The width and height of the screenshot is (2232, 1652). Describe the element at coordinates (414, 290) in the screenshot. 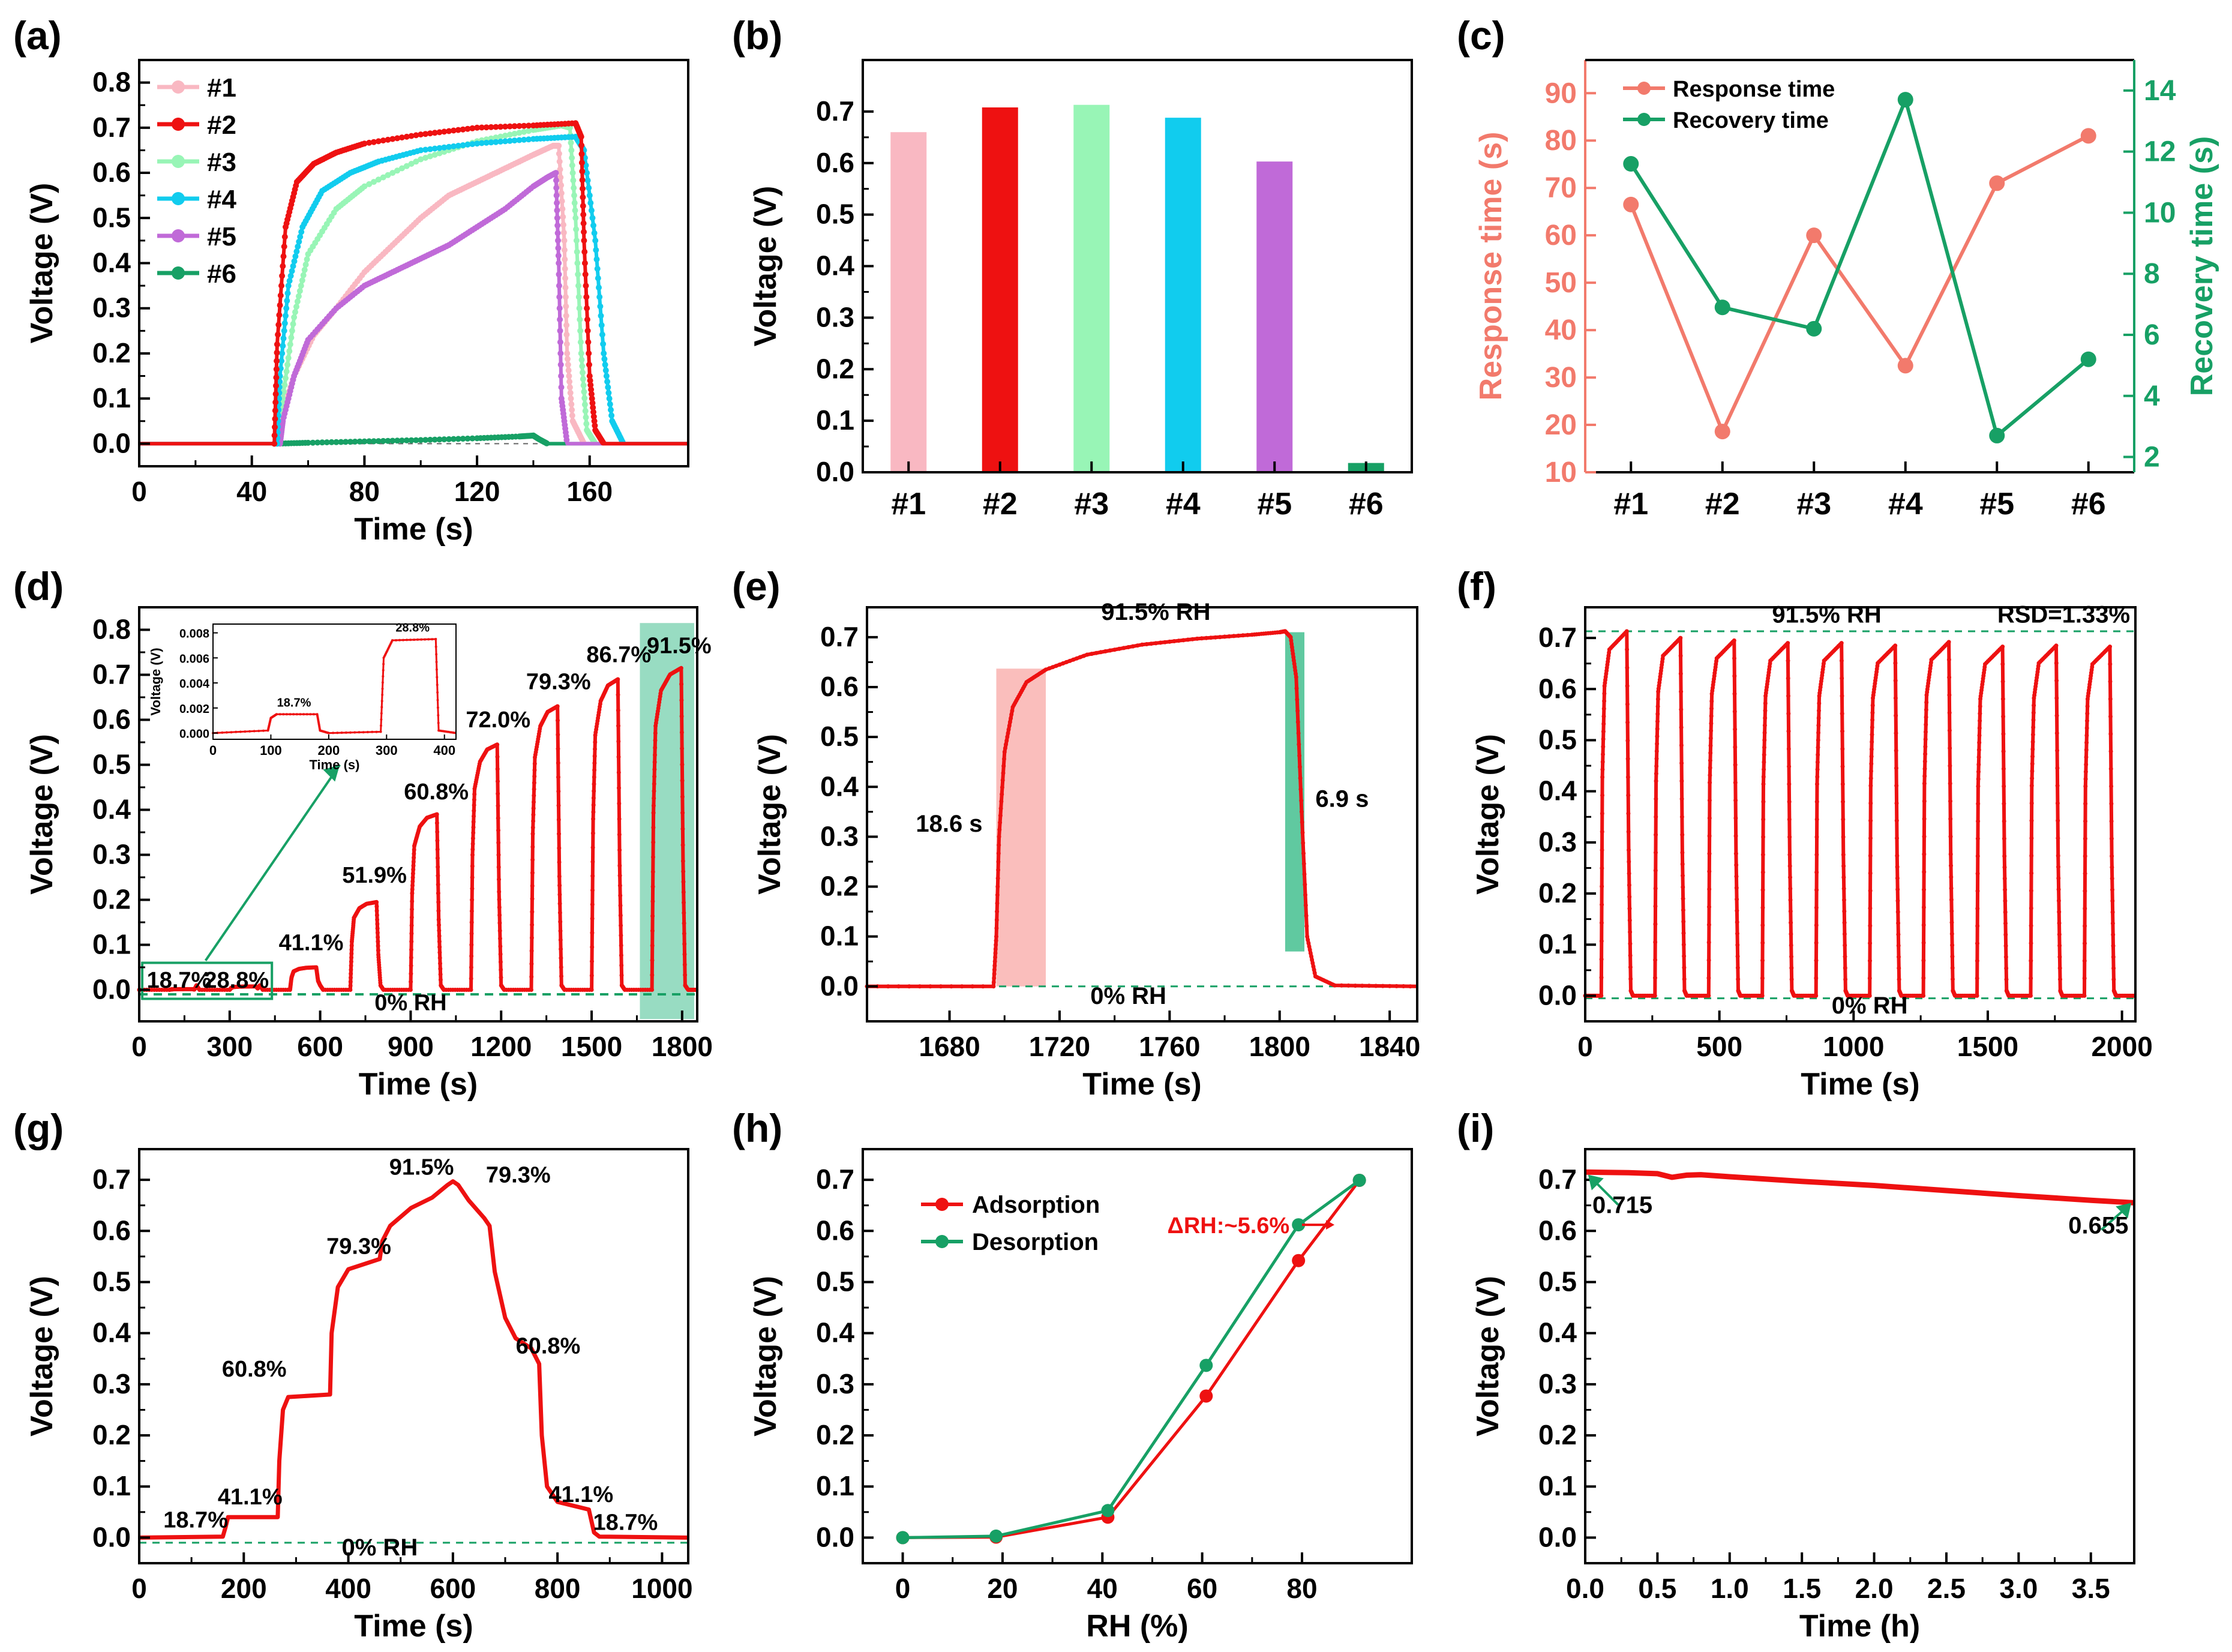

I see `series-#4` at that location.